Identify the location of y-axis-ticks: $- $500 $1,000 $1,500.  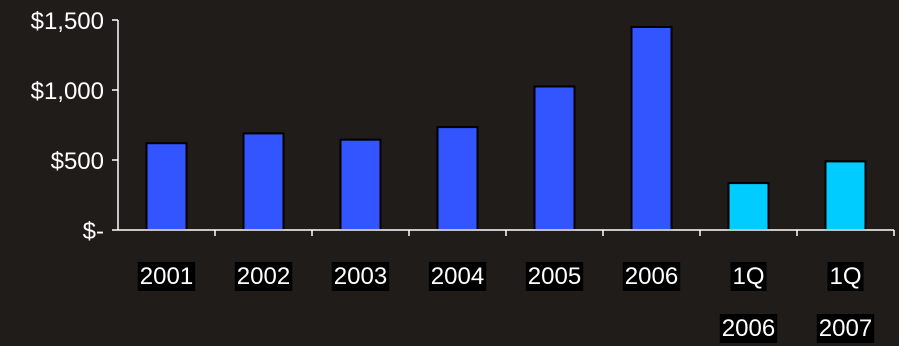
(74, 126).